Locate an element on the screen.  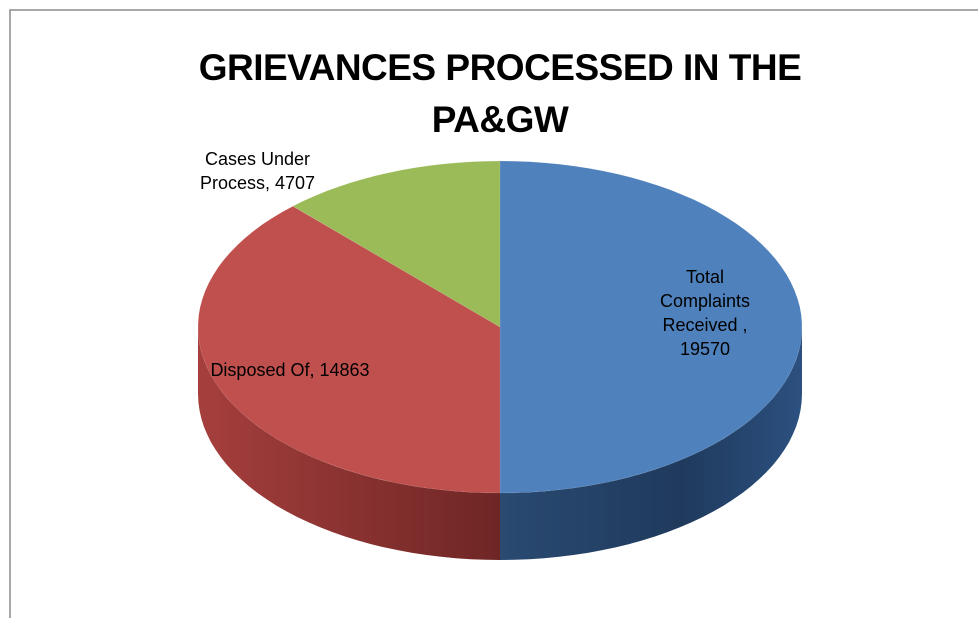
data-label: Total Complaints Received , 19570 is located at coordinates (705, 313).